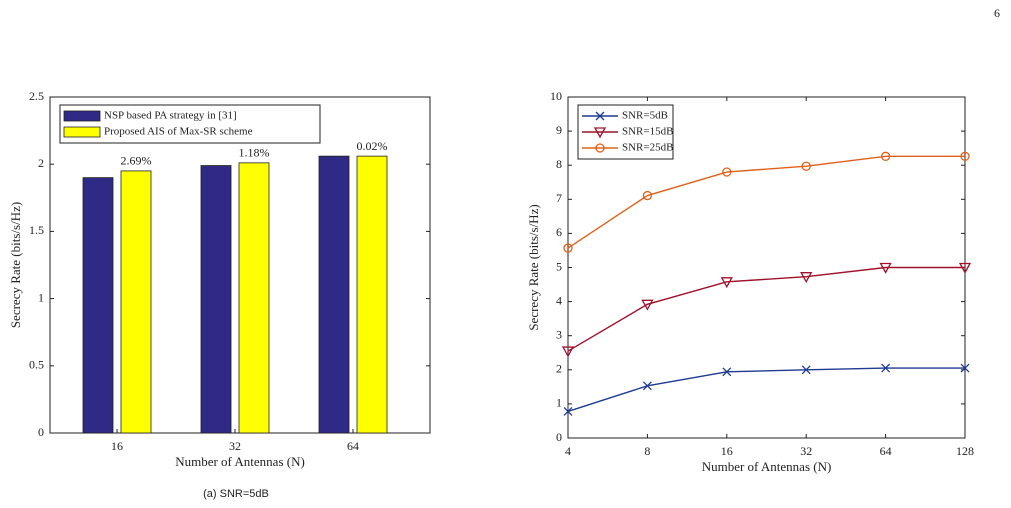 The width and height of the screenshot is (1011, 508). What do you see at coordinates (556, 96) in the screenshot?
I see `y-tick-label: 10` at bounding box center [556, 96].